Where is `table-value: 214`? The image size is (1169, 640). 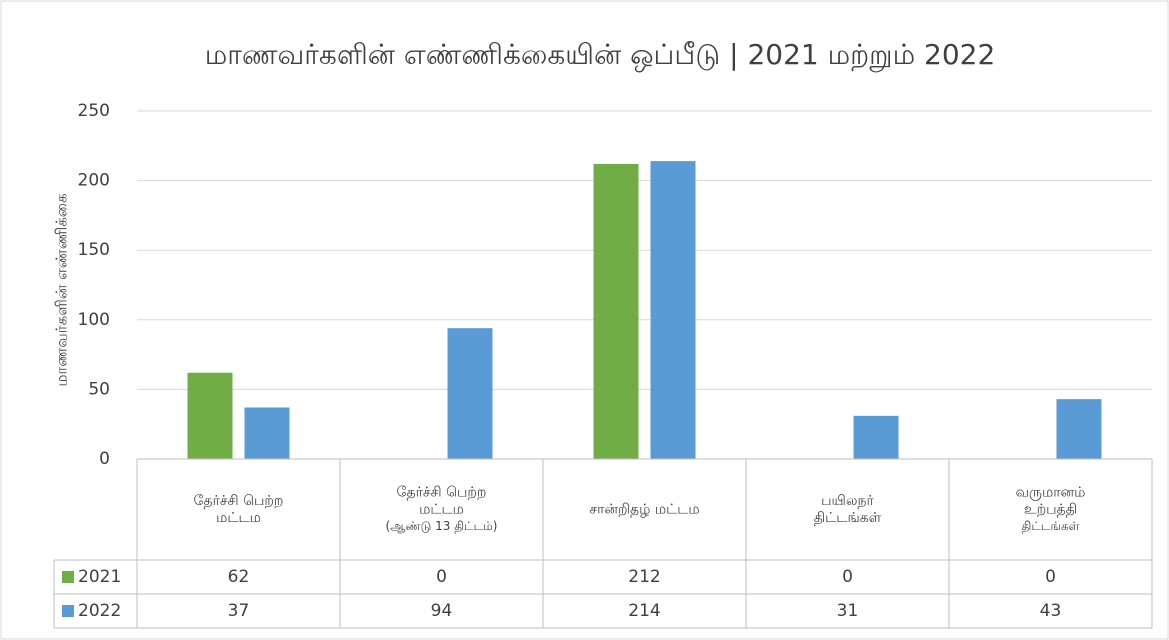
table-value: 214 is located at coordinates (644, 611).